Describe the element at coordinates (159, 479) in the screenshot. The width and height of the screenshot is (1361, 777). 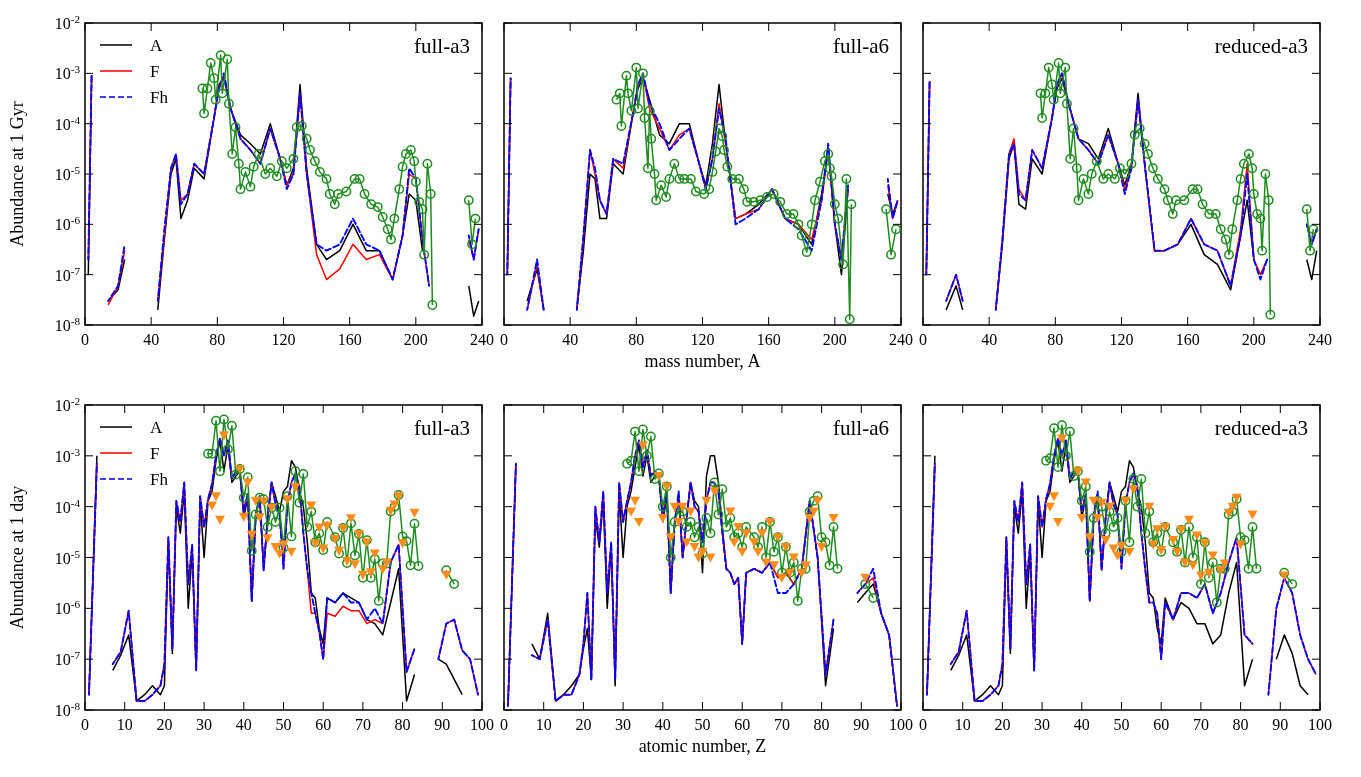
I see `legend-label: Fh` at that location.